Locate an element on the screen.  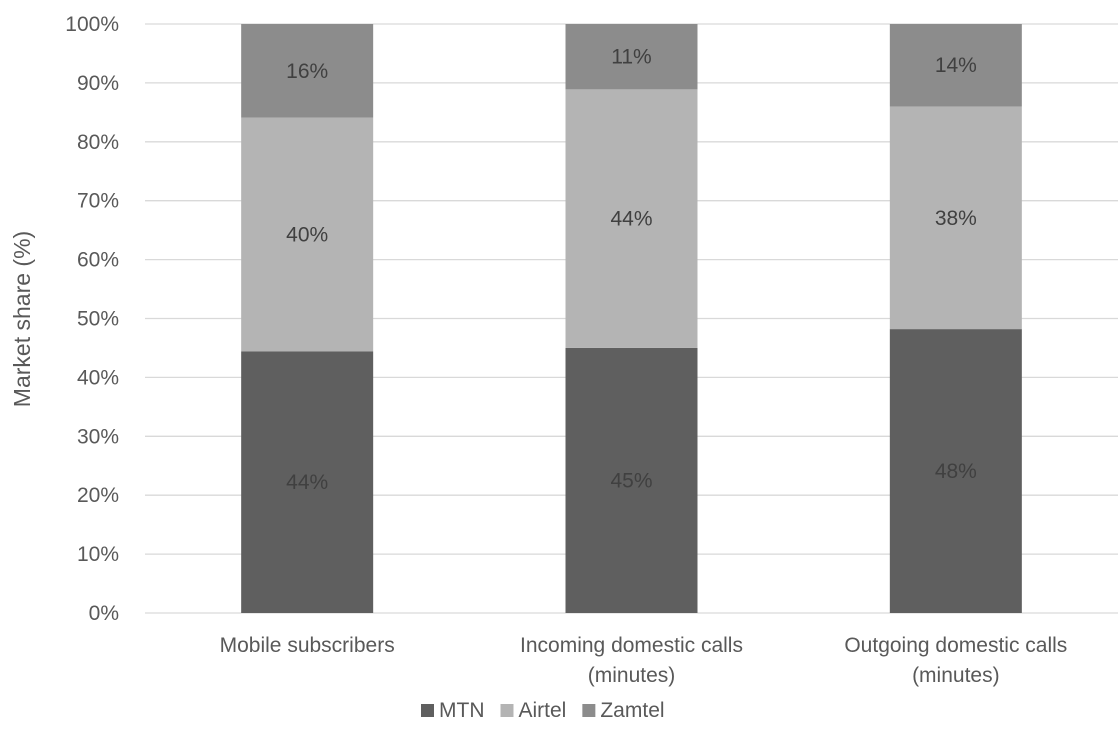
y-tick-label: 30% is located at coordinates (98, 436).